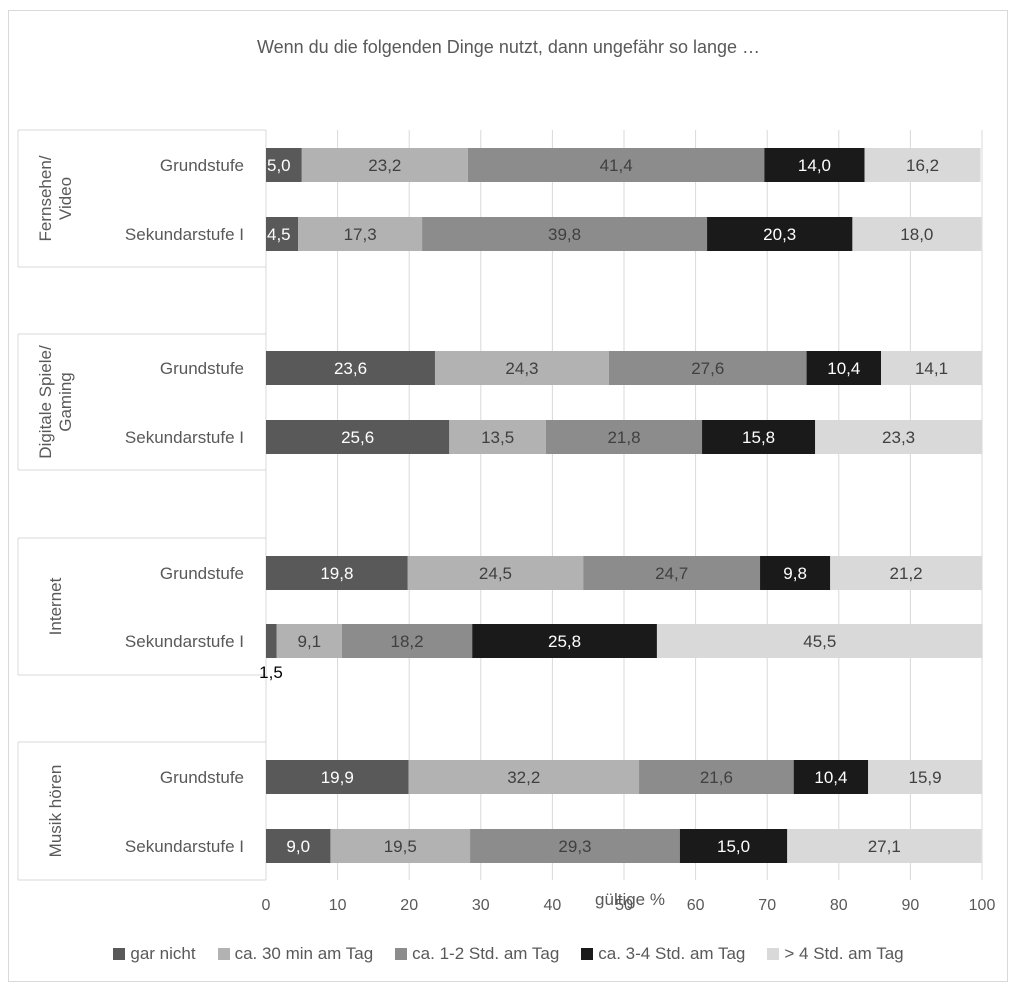 The width and height of the screenshot is (1017, 992). I want to click on data-label: 17,3, so click(360, 234).